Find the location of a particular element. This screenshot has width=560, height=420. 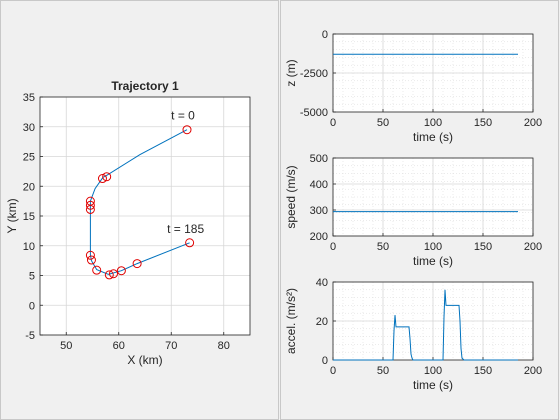

speed-y-axis-label: speed (m/s) is located at coordinates (291, 196).